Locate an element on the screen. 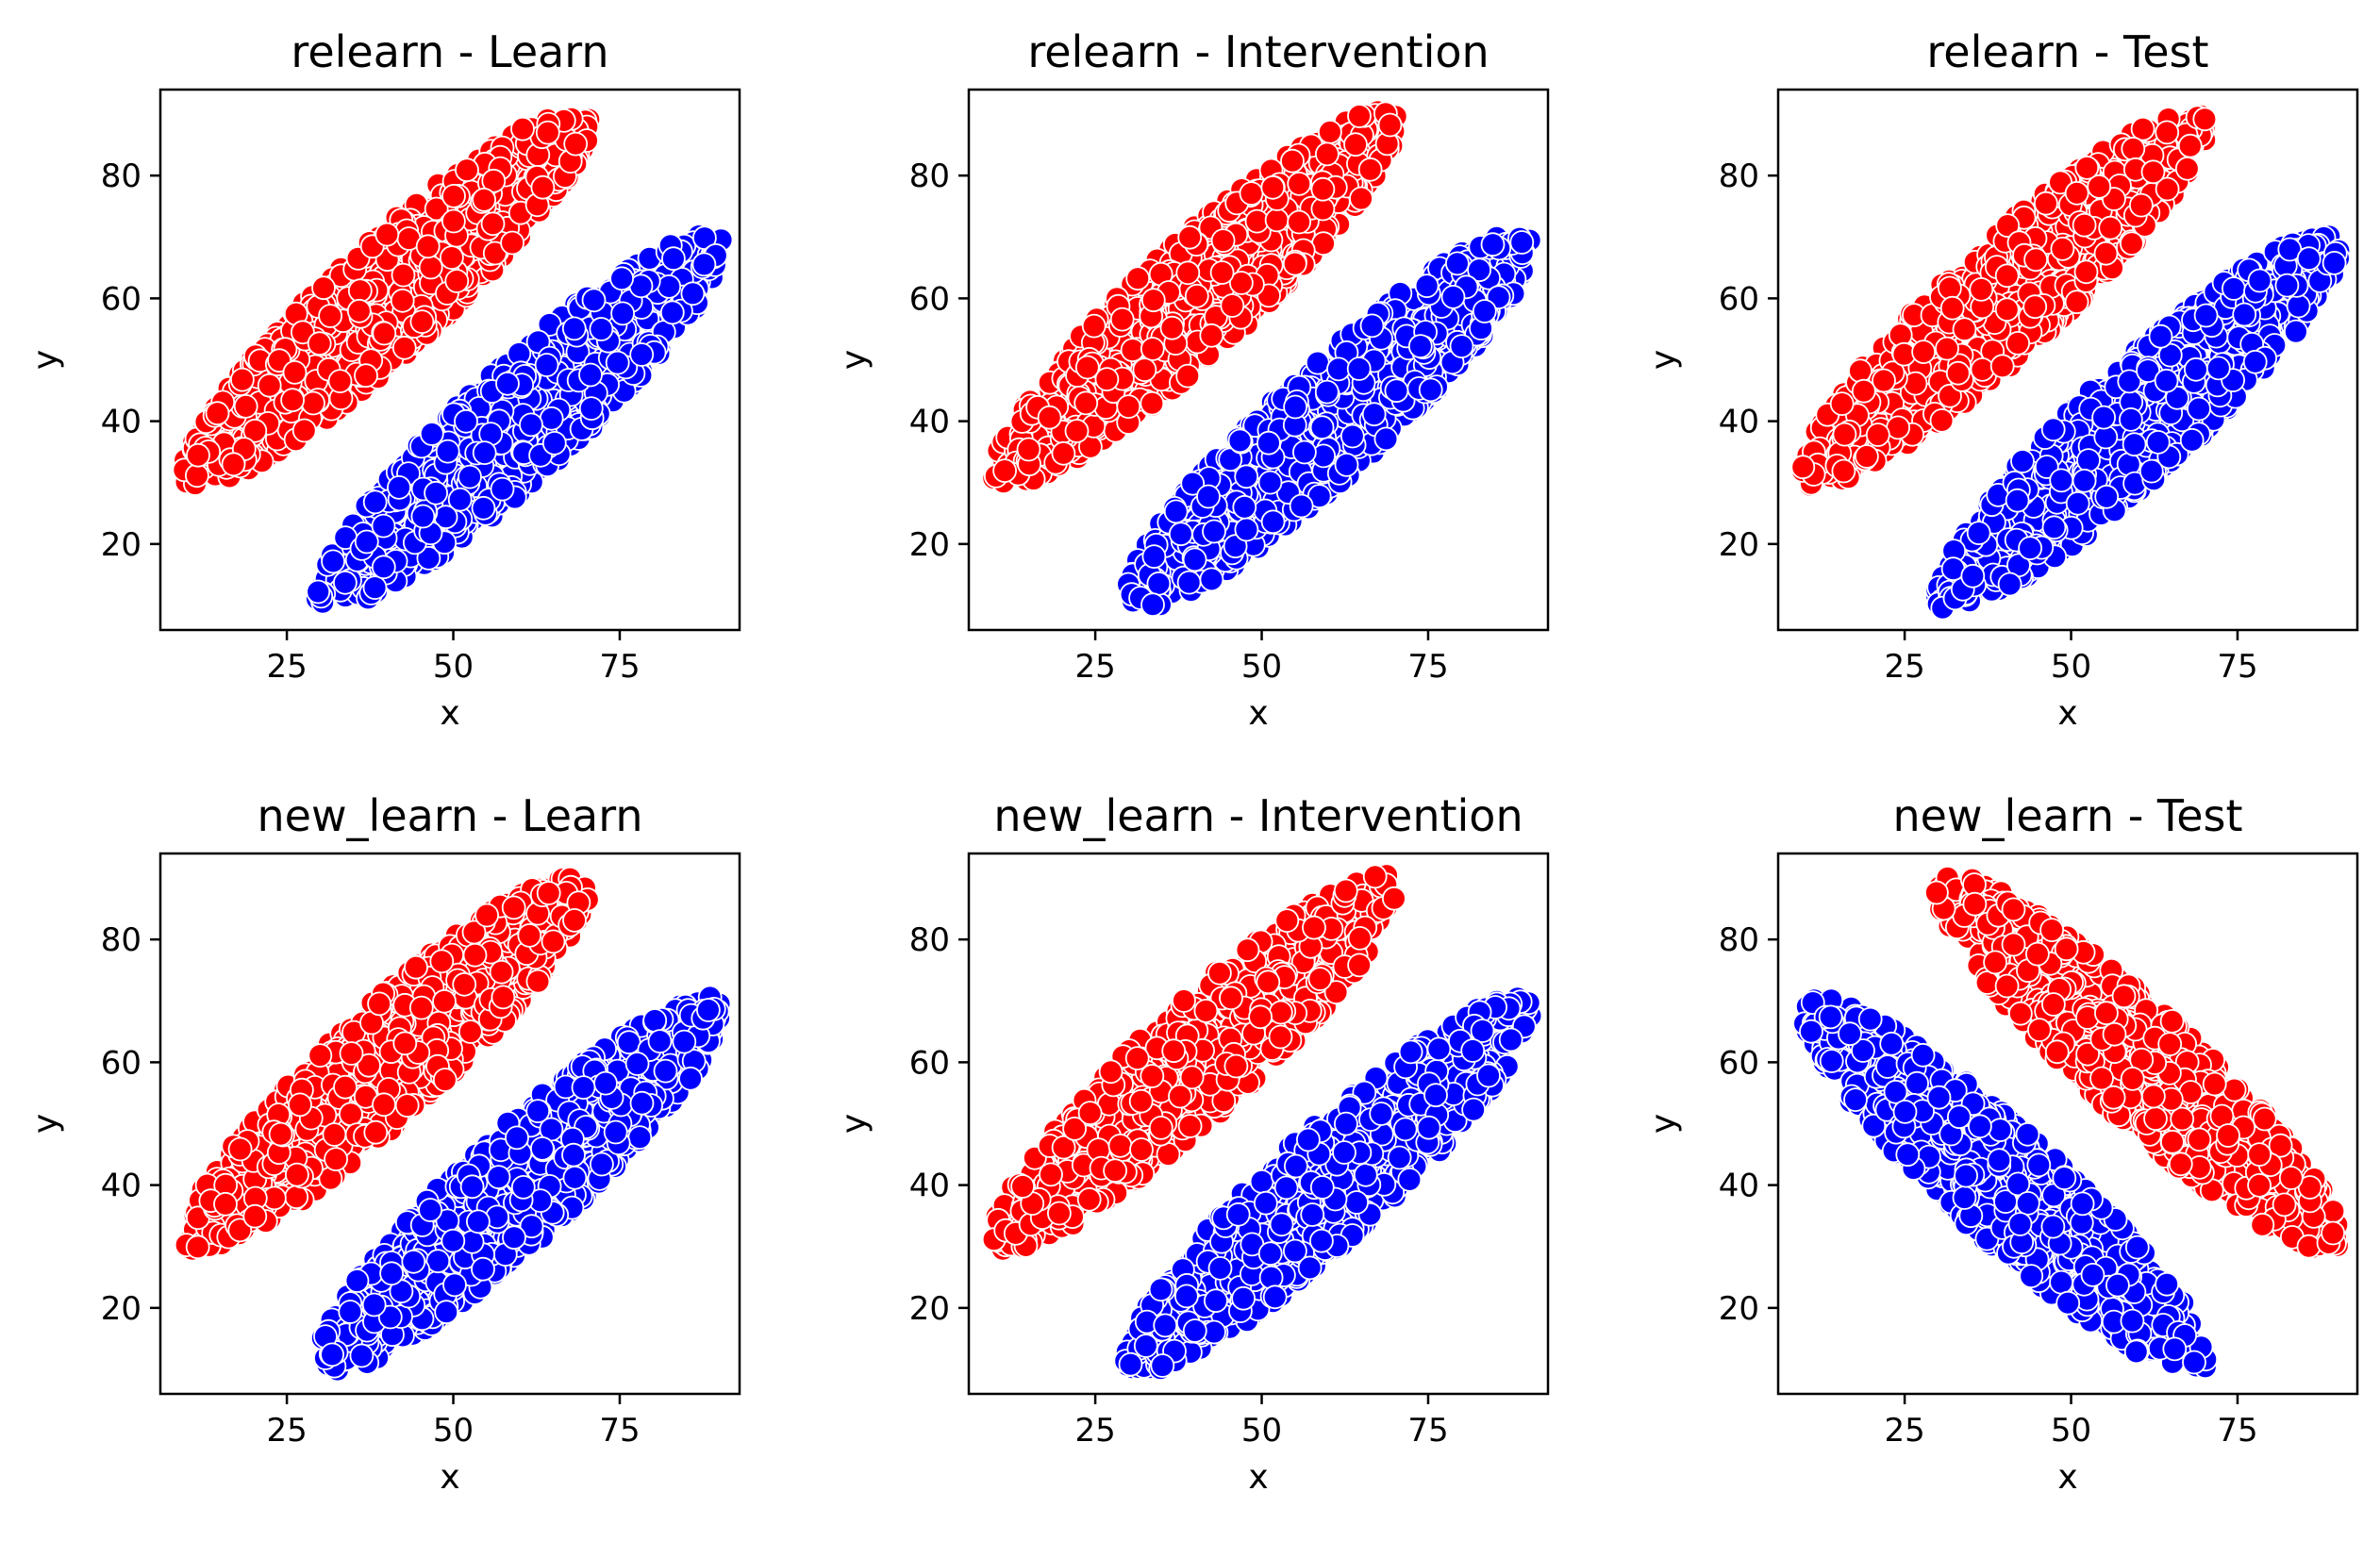  y-tick-label: 80 is located at coordinates (121, 176).